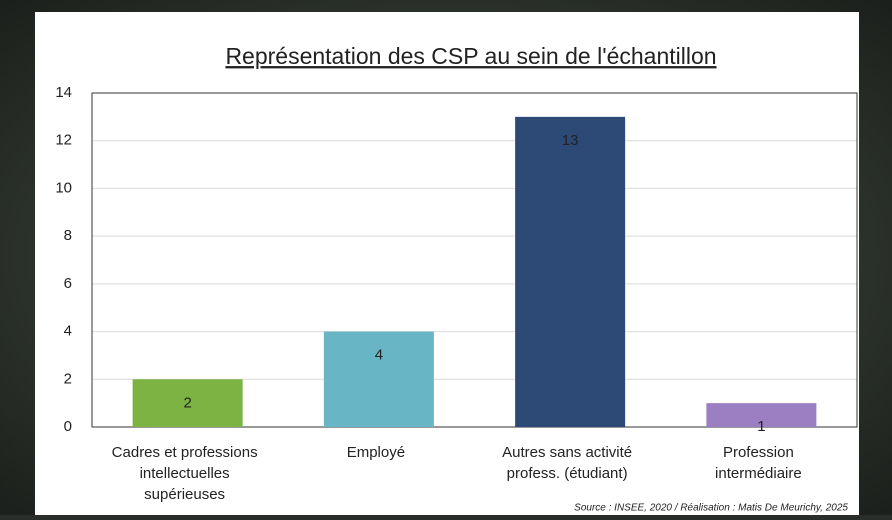 The height and width of the screenshot is (520, 892). I want to click on x-tick-label: Cadres et professions, so click(185, 452).